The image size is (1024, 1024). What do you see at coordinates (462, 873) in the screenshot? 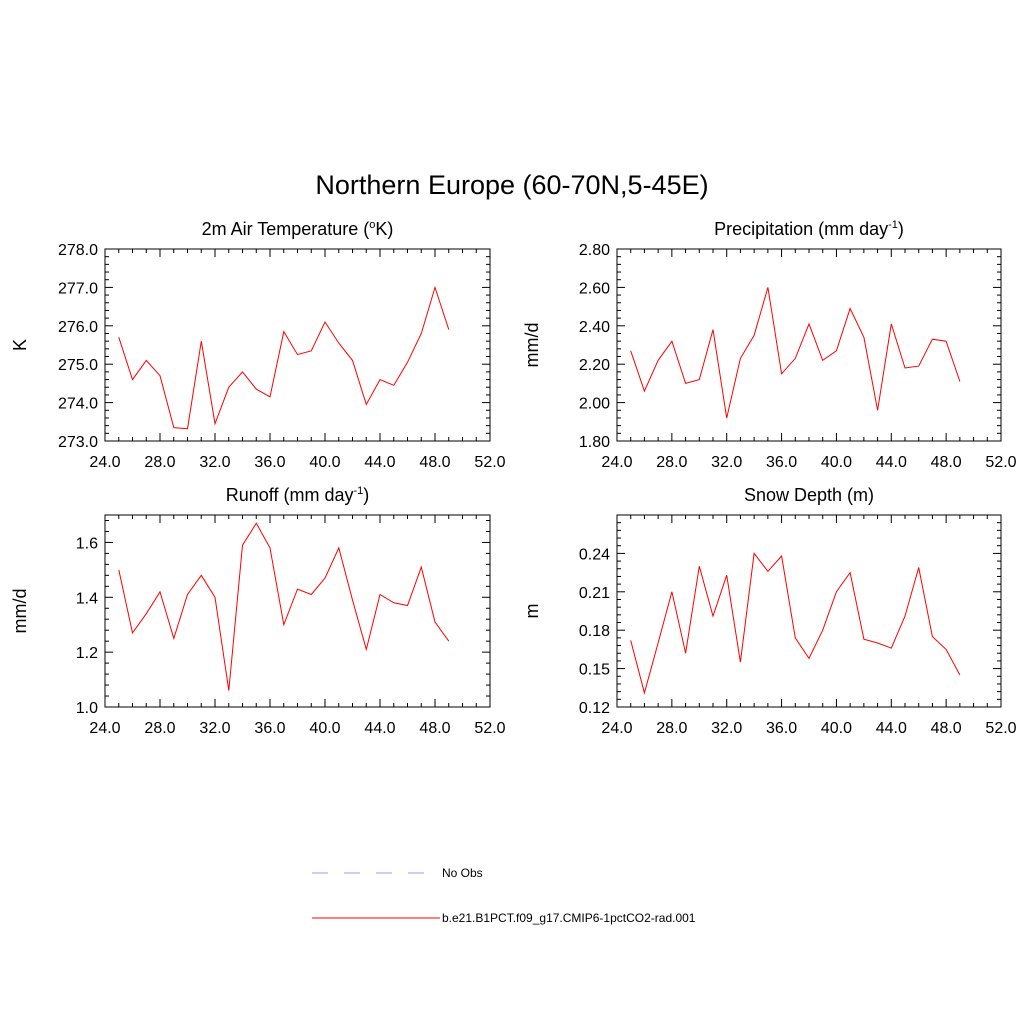
I see `legend-obs-label: No Obs` at bounding box center [462, 873].